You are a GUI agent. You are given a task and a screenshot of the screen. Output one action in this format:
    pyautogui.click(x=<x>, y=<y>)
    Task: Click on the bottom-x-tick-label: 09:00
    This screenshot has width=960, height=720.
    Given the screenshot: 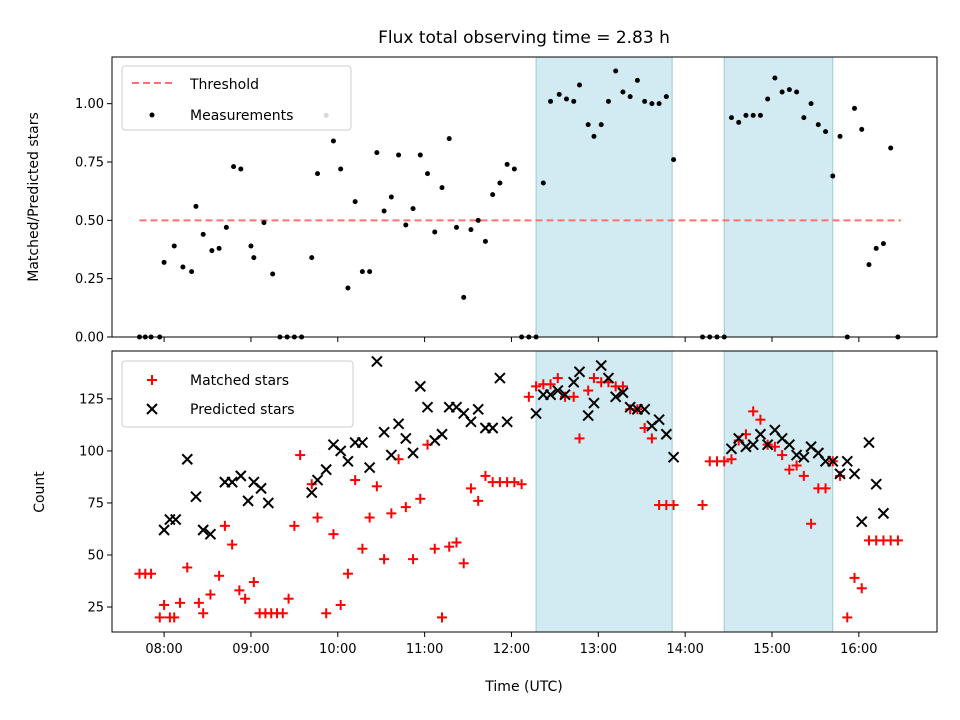 What is the action you would take?
    pyautogui.click(x=250, y=649)
    